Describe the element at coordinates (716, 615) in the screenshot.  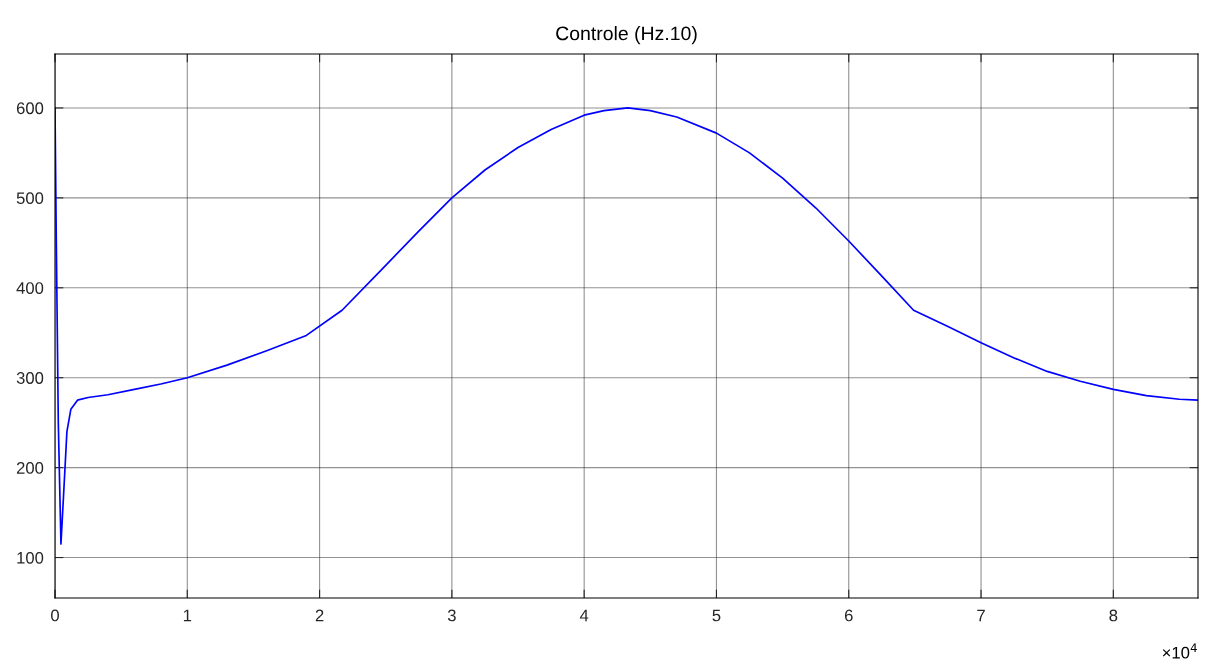
I see `x-tick-label: 5` at that location.